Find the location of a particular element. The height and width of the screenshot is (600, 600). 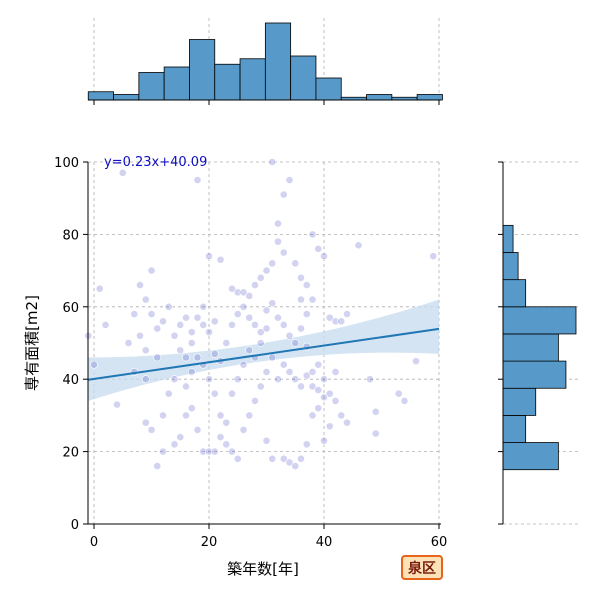

y-tick-label: 20 is located at coordinates (70, 453).